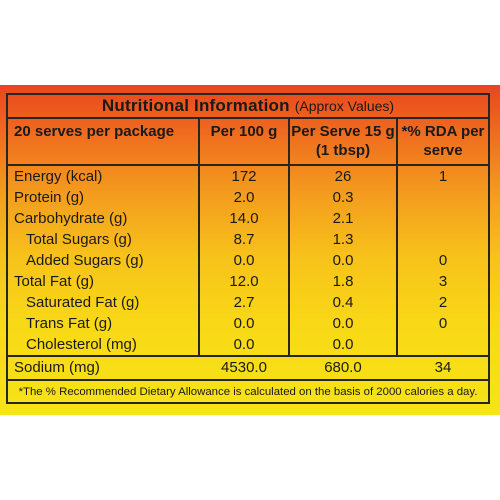 This screenshot has width=500, height=500. Describe the element at coordinates (343, 141) in the screenshot. I see `header-per-serve: Per Serve 15 g (1 tbsp)` at that location.